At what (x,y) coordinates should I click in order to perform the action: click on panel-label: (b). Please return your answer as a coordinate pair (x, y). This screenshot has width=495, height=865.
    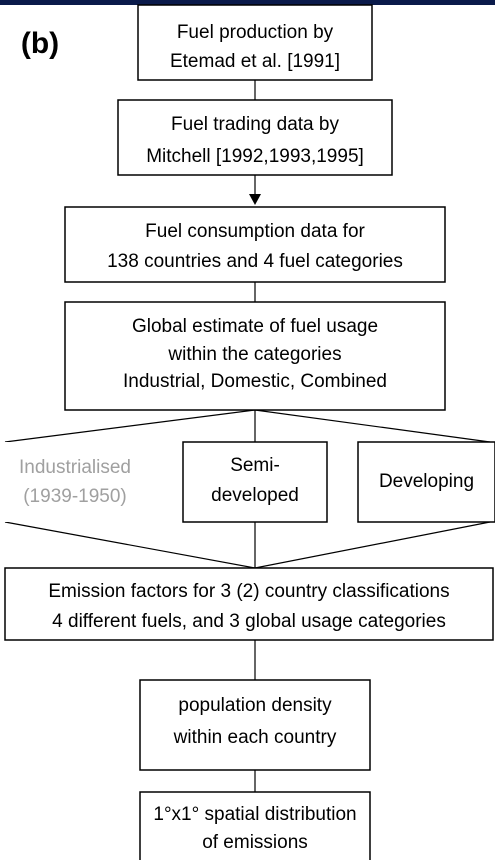
    Looking at the image, I should click on (40, 43).